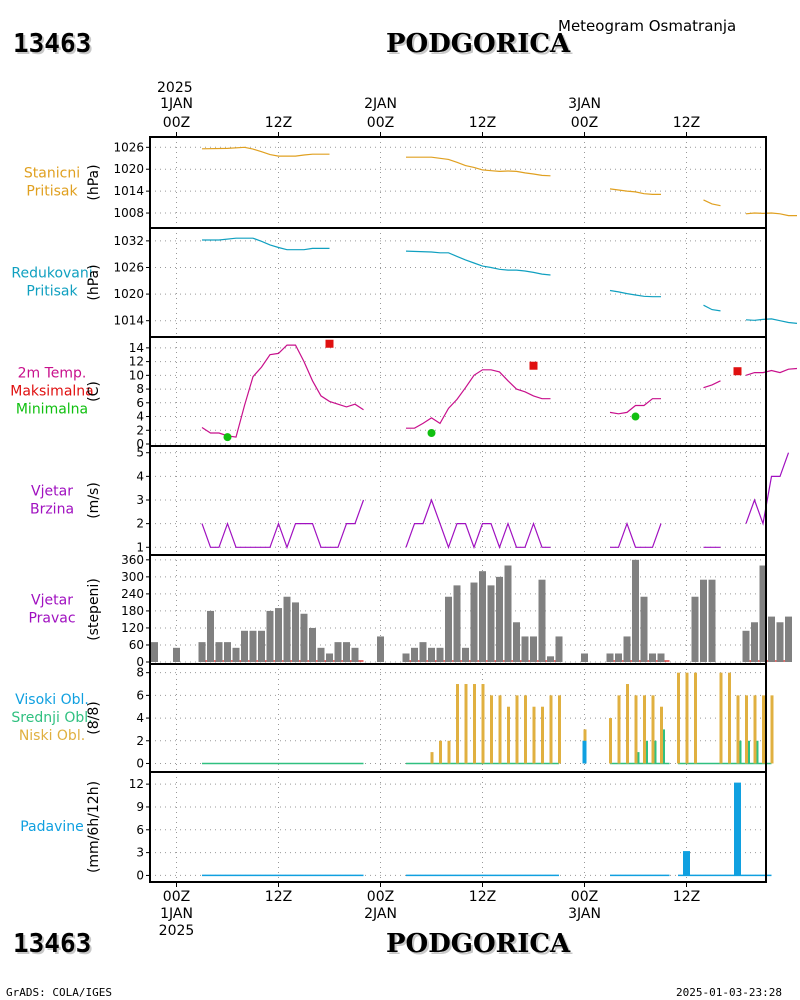 The width and height of the screenshot is (800, 1000). I want to click on y-tick-label: 1026, so click(128, 147).